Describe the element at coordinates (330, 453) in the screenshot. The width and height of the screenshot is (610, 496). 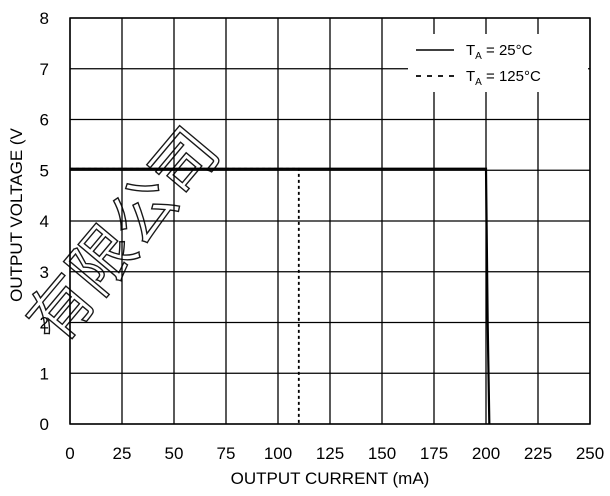
I see `x-tick-label: 125` at that location.